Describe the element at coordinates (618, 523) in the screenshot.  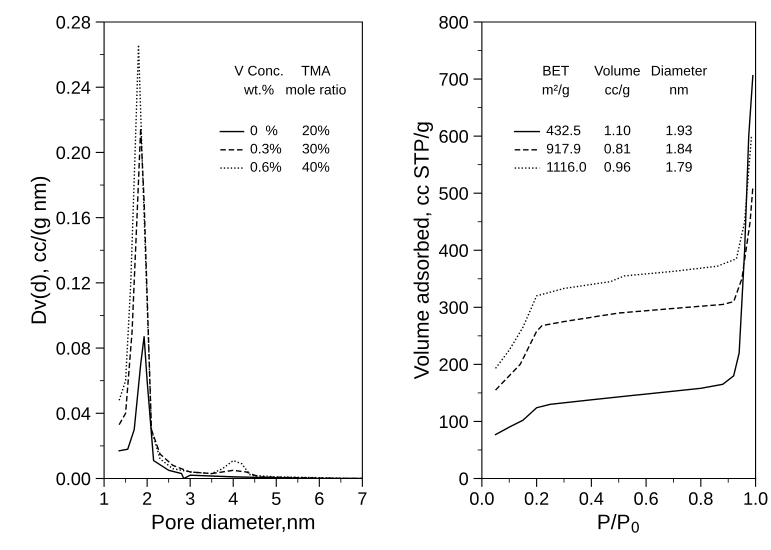
I see `x-axis-title: P/P$_{0}$` at that location.